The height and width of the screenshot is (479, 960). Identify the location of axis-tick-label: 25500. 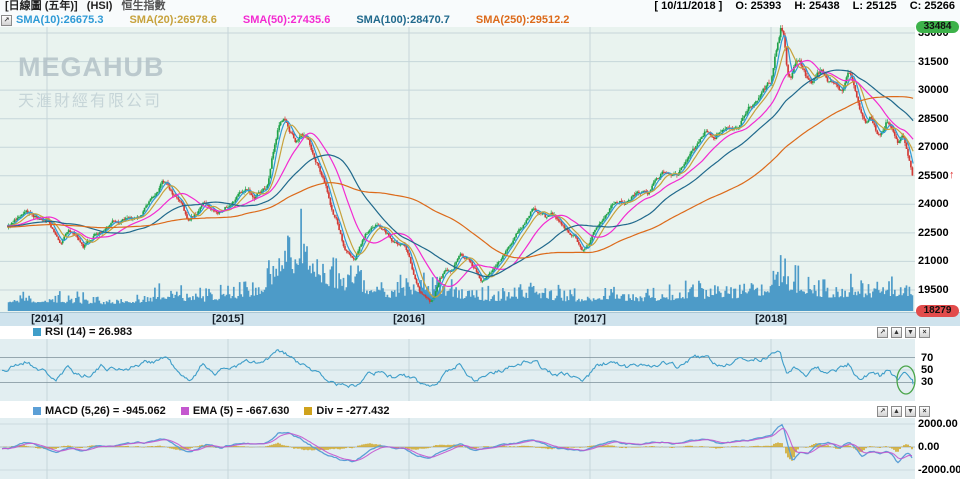
(933, 175).